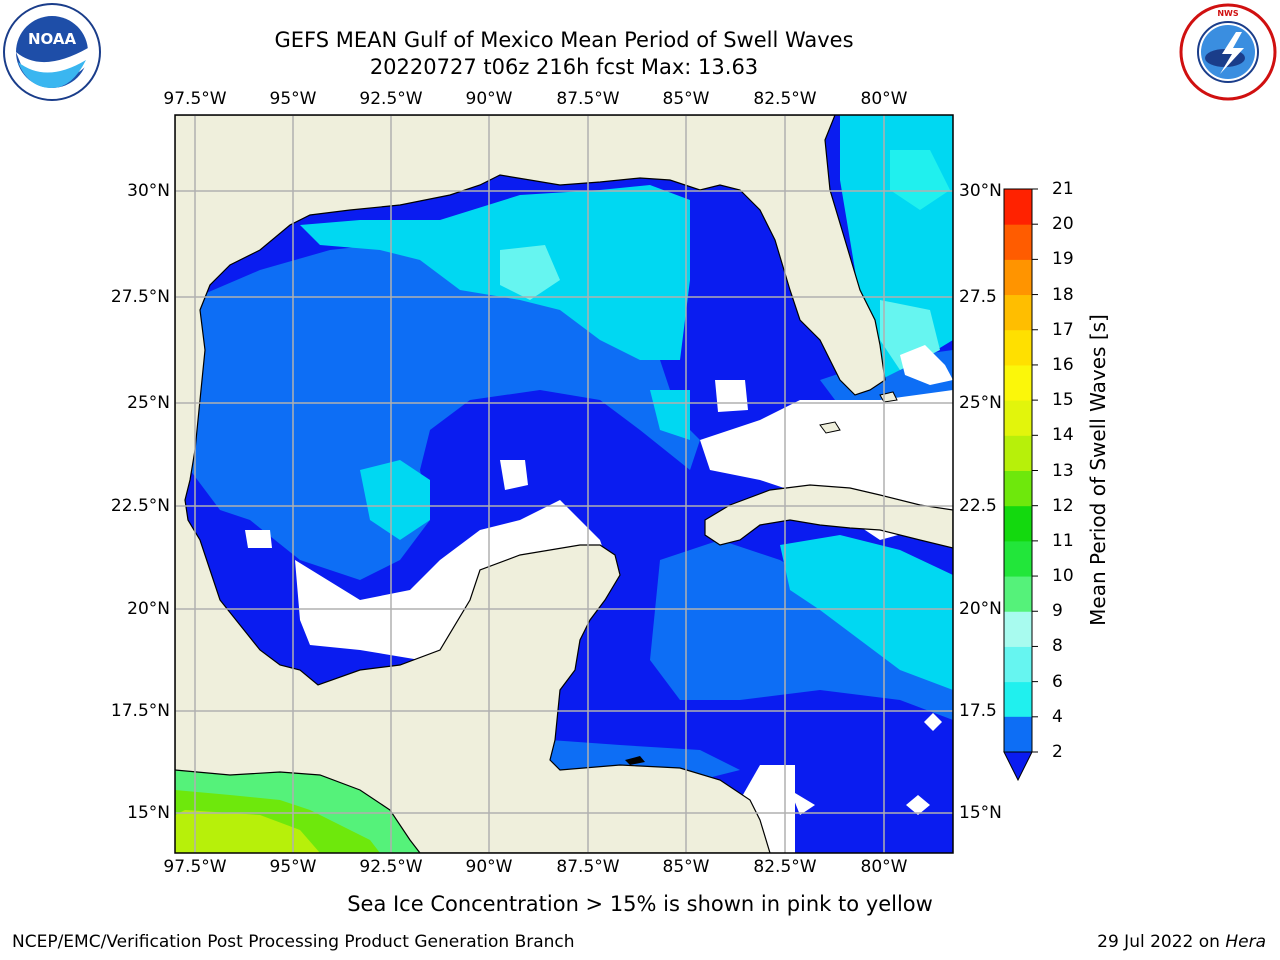 The image size is (1280, 960). What do you see at coordinates (52, 52) in the screenshot?
I see `noaa-logo: NOAA` at bounding box center [52, 52].